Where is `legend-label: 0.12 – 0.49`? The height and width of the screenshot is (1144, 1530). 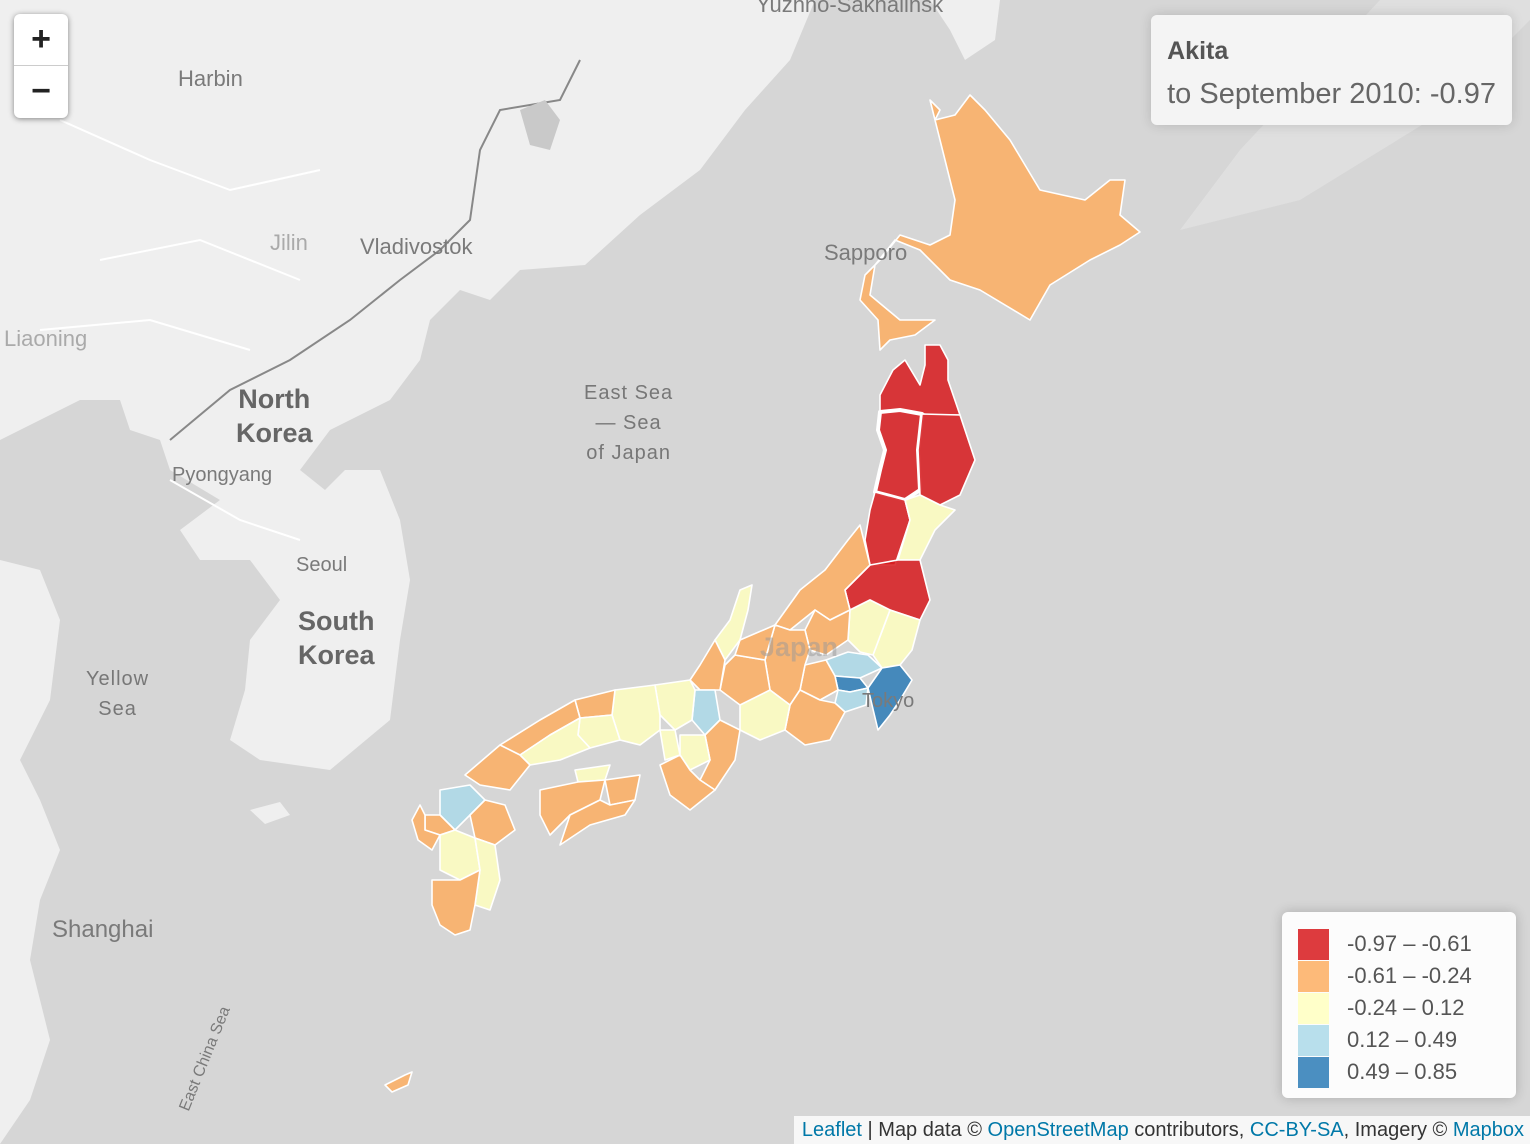 legend-label: 0.12 – 0.49 is located at coordinates (1402, 1039).